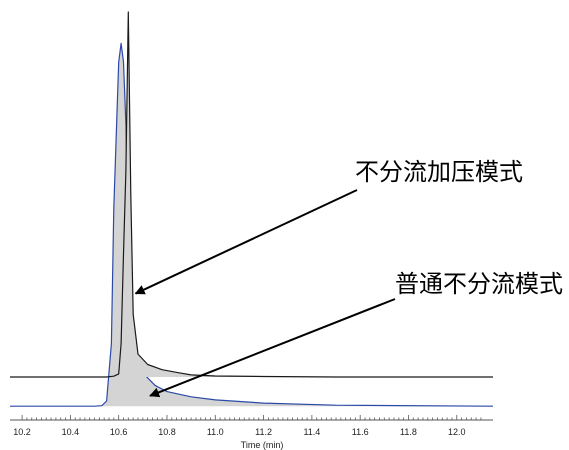 The width and height of the screenshot is (569, 450). Describe the element at coordinates (71, 432) in the screenshot. I see `x-tick-label: 10.4` at that location.